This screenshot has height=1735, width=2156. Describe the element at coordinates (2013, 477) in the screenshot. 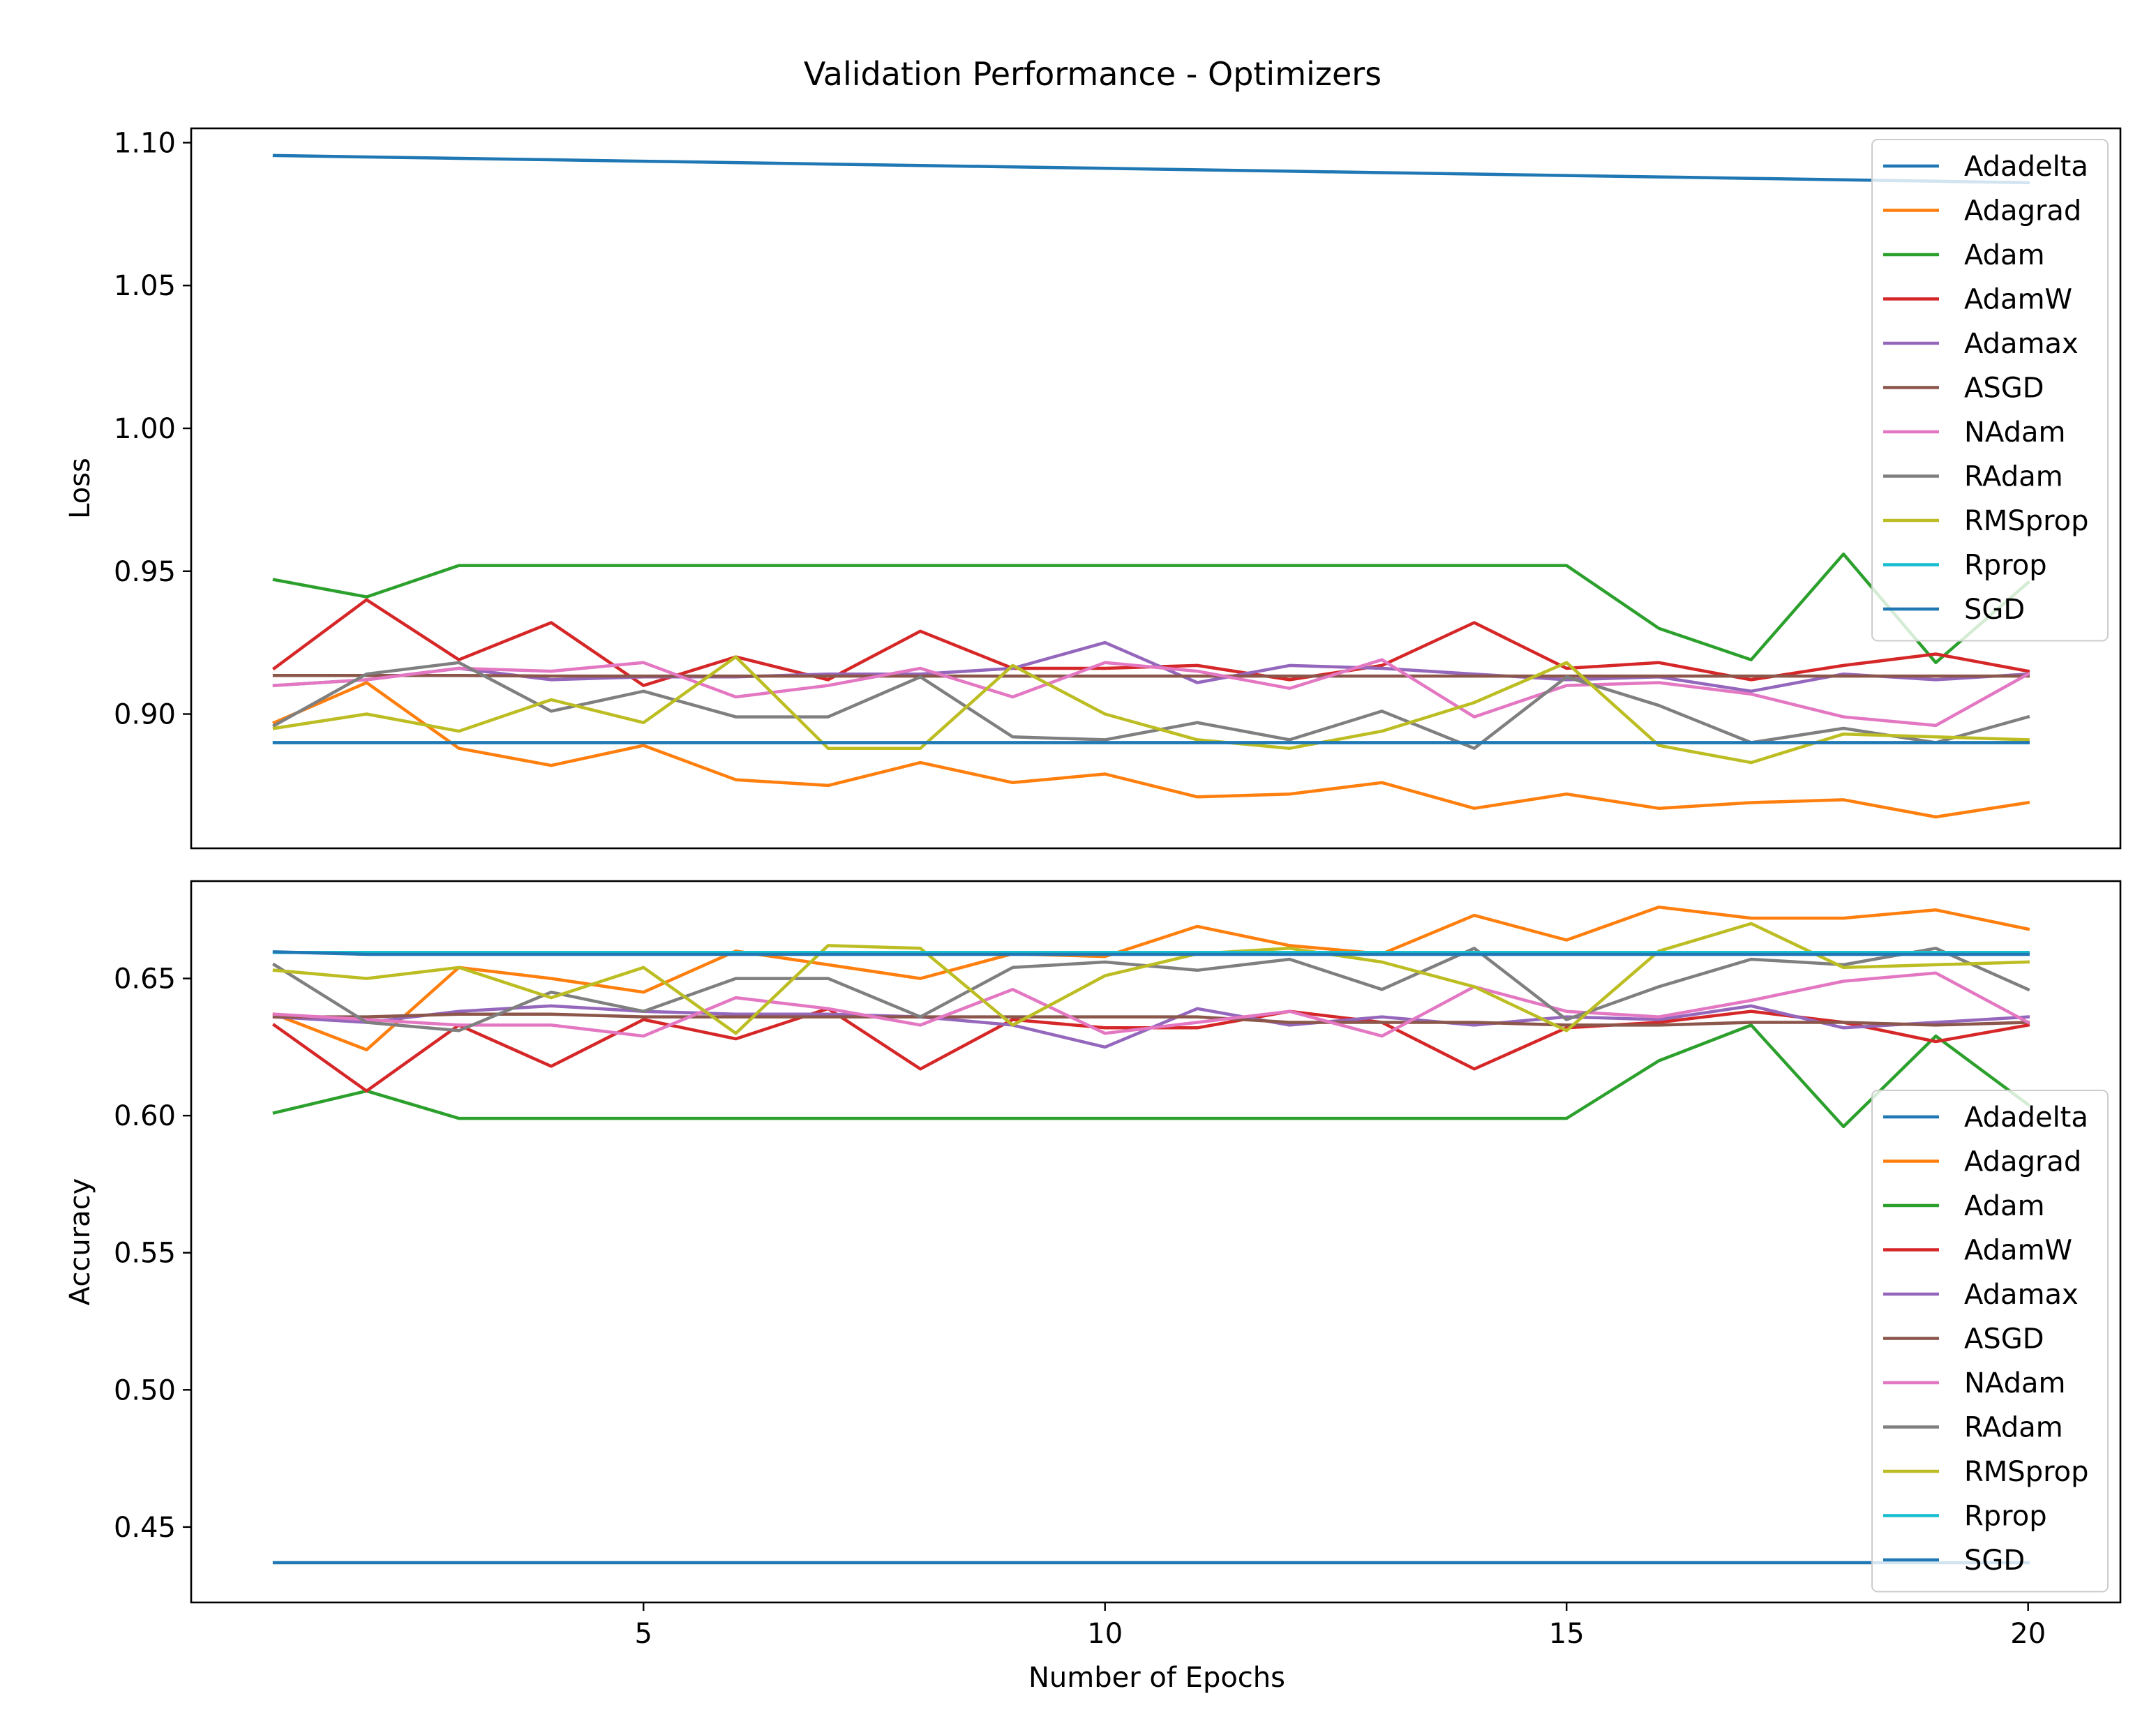

I see `loss-legend-label-radam: RAdam` at that location.